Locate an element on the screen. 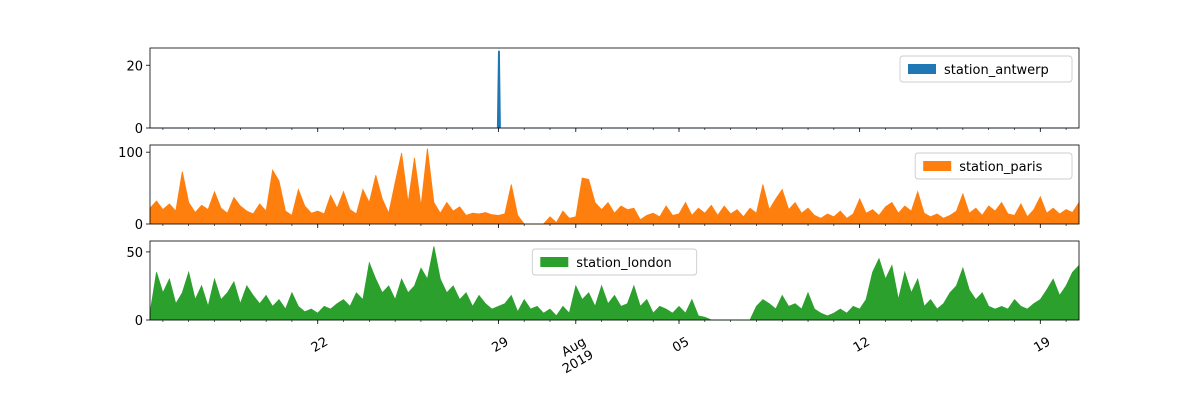 This screenshot has height=404, width=1200. station-paris-legend-label: station_paris is located at coordinates (1000, 167).